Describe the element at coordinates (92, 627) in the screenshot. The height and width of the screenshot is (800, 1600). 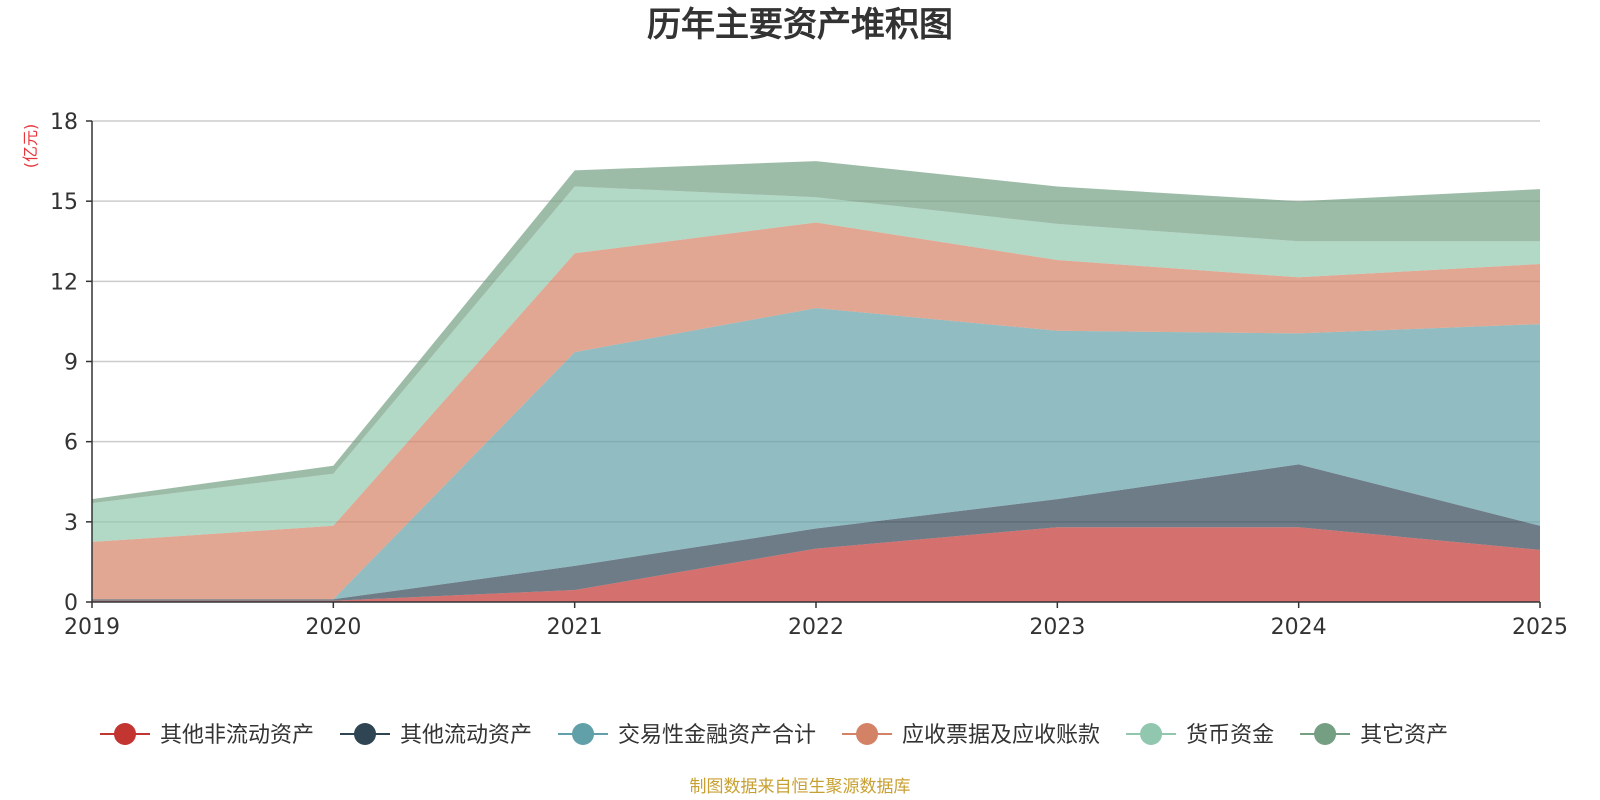
I see `x-tick-label: 2019` at that location.